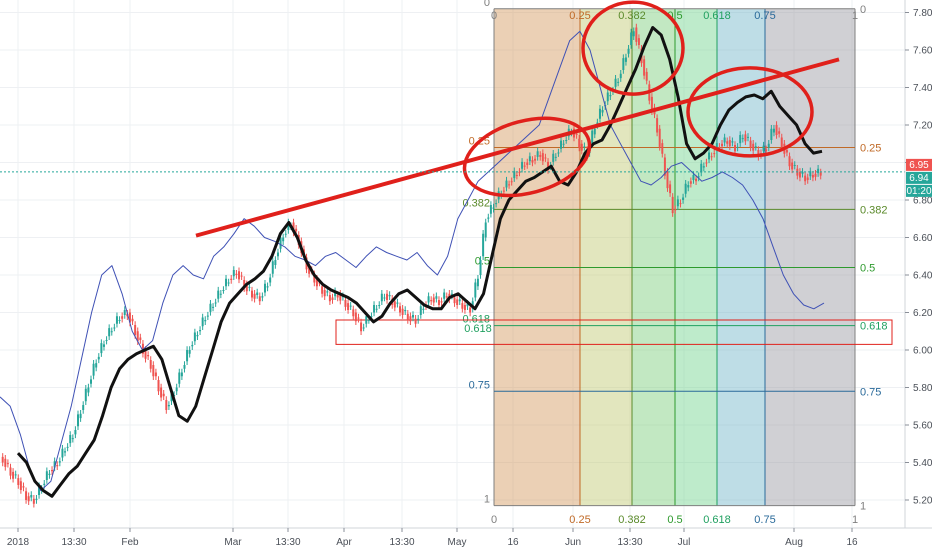 The height and width of the screenshot is (555, 932). What do you see at coordinates (344, 542) in the screenshot?
I see `x-tick-label: Apr` at bounding box center [344, 542].